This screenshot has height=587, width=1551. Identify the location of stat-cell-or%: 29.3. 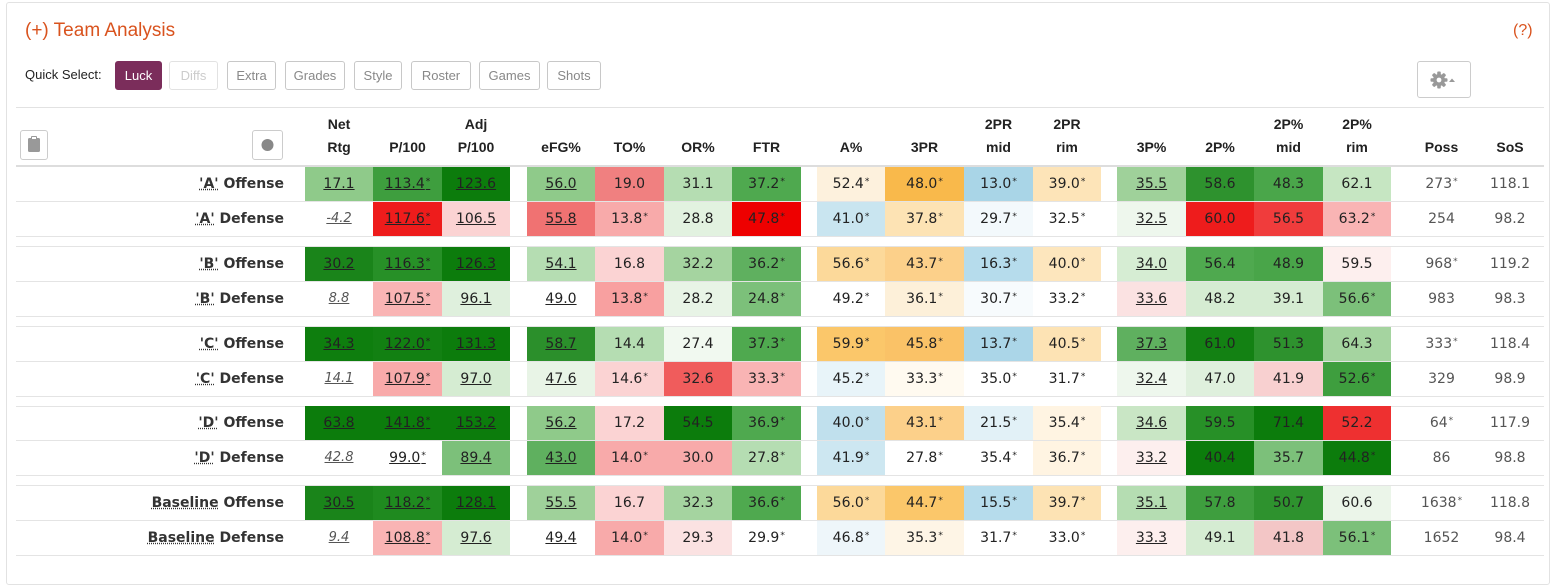
(698, 538).